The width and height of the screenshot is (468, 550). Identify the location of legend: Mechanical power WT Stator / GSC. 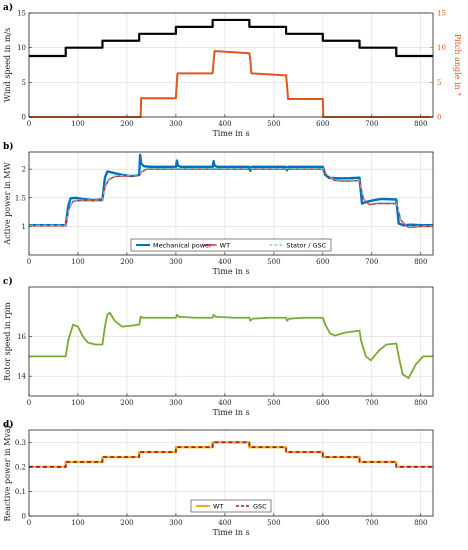
(231, 245).